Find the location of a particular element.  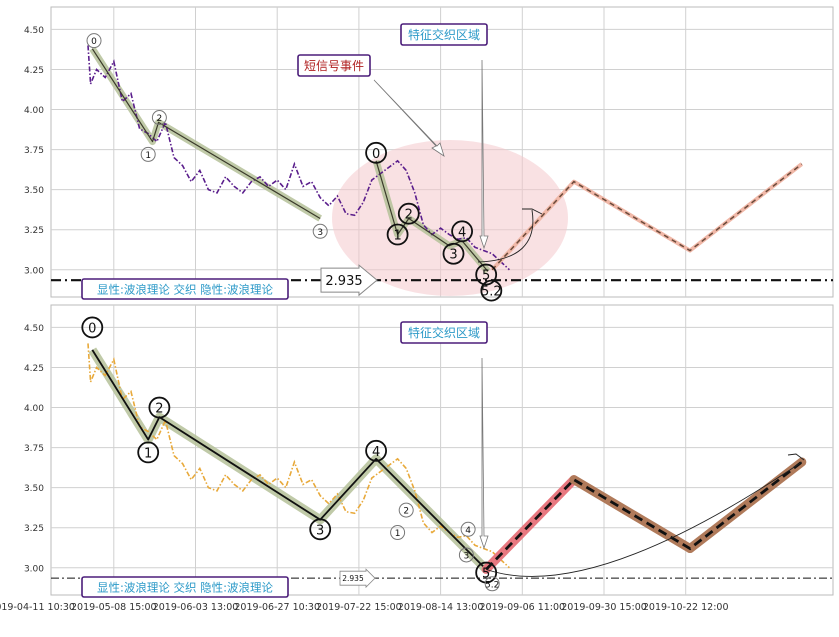

short-signal-arrow is located at coordinates (409, 118).